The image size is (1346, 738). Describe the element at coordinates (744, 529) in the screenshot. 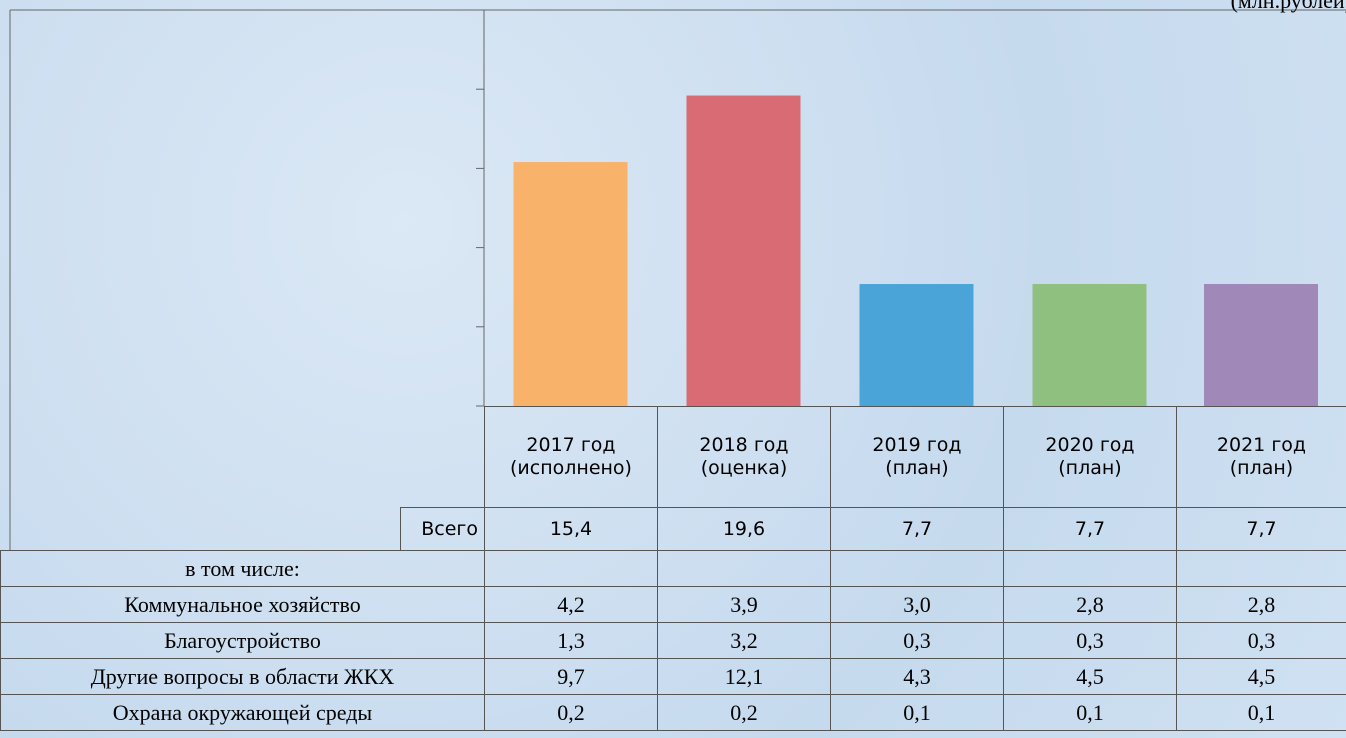

I see `total-label: 19,6` at that location.